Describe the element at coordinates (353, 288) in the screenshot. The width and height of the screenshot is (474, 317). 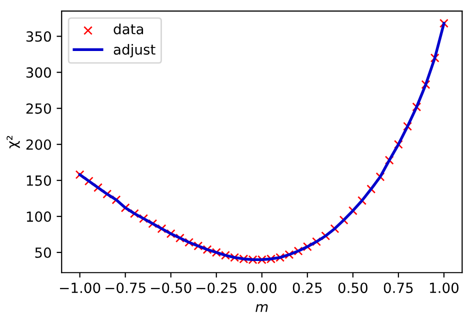
I see `x-tick-label: 0.50` at that location.